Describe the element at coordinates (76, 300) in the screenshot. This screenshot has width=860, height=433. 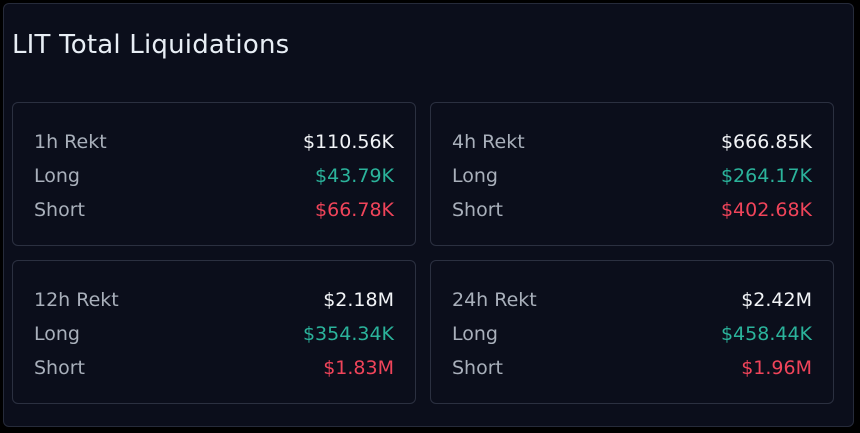
I see `stat-label: 12h Rekt` at that location.